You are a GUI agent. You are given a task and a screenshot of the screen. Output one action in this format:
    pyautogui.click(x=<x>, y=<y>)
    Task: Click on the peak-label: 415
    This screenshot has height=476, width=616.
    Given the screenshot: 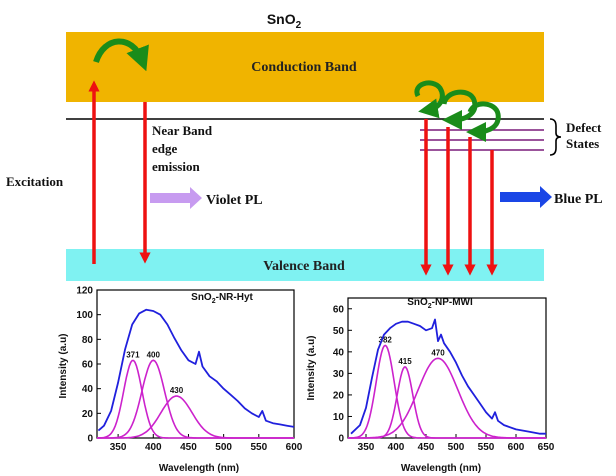 What is the action you would take?
    pyautogui.click(x=405, y=361)
    